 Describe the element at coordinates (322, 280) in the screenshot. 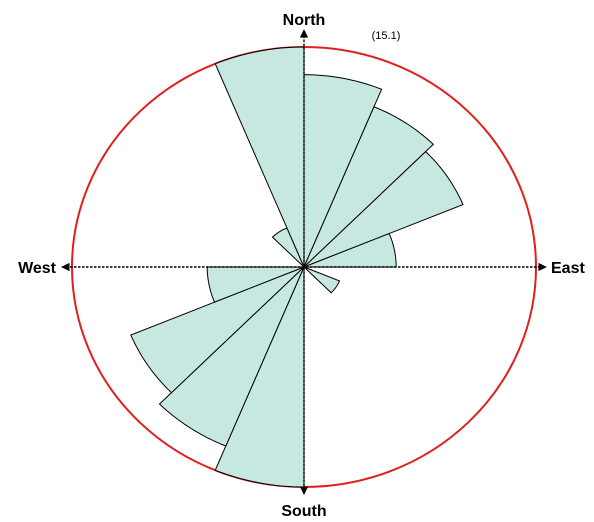

I see `petal-112.5-deg` at that location.